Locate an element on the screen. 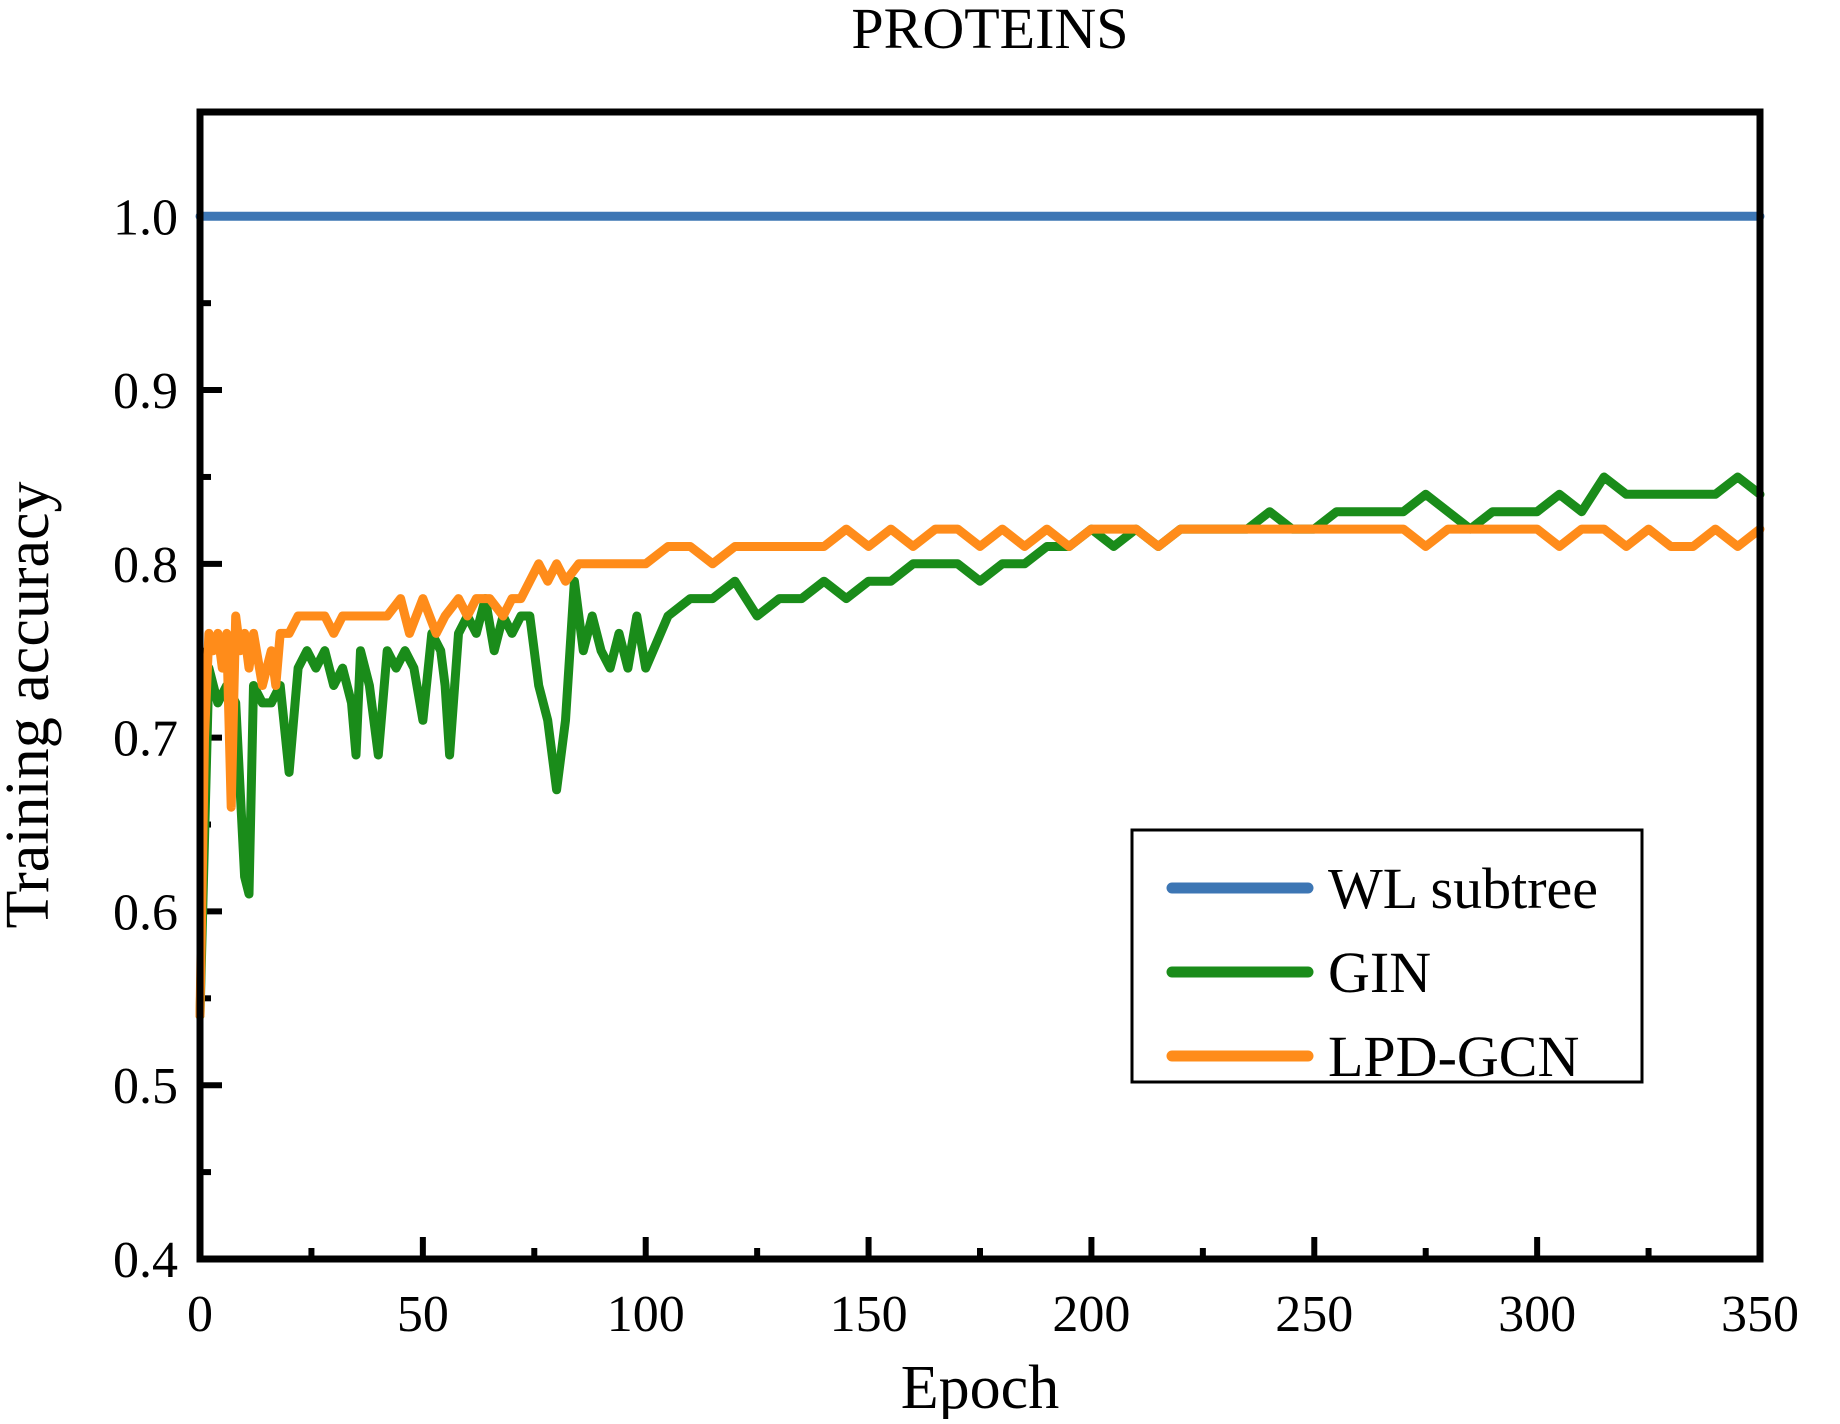 The image size is (1840, 1424). x-tick-label: 300 is located at coordinates (1537, 1314).